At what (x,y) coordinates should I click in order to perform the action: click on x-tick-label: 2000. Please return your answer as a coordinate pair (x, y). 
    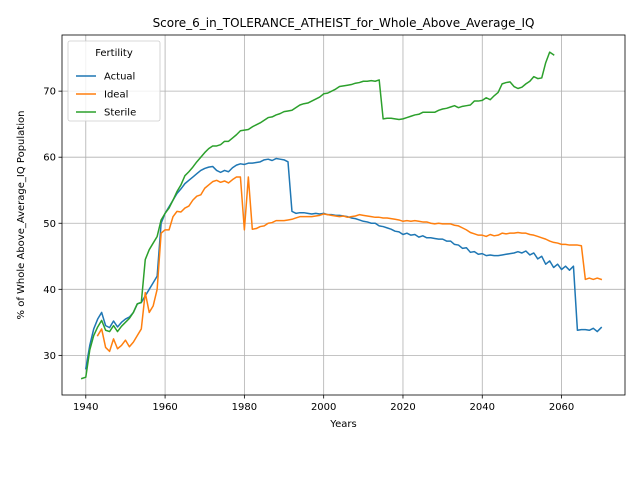
    Looking at the image, I should click on (323, 407).